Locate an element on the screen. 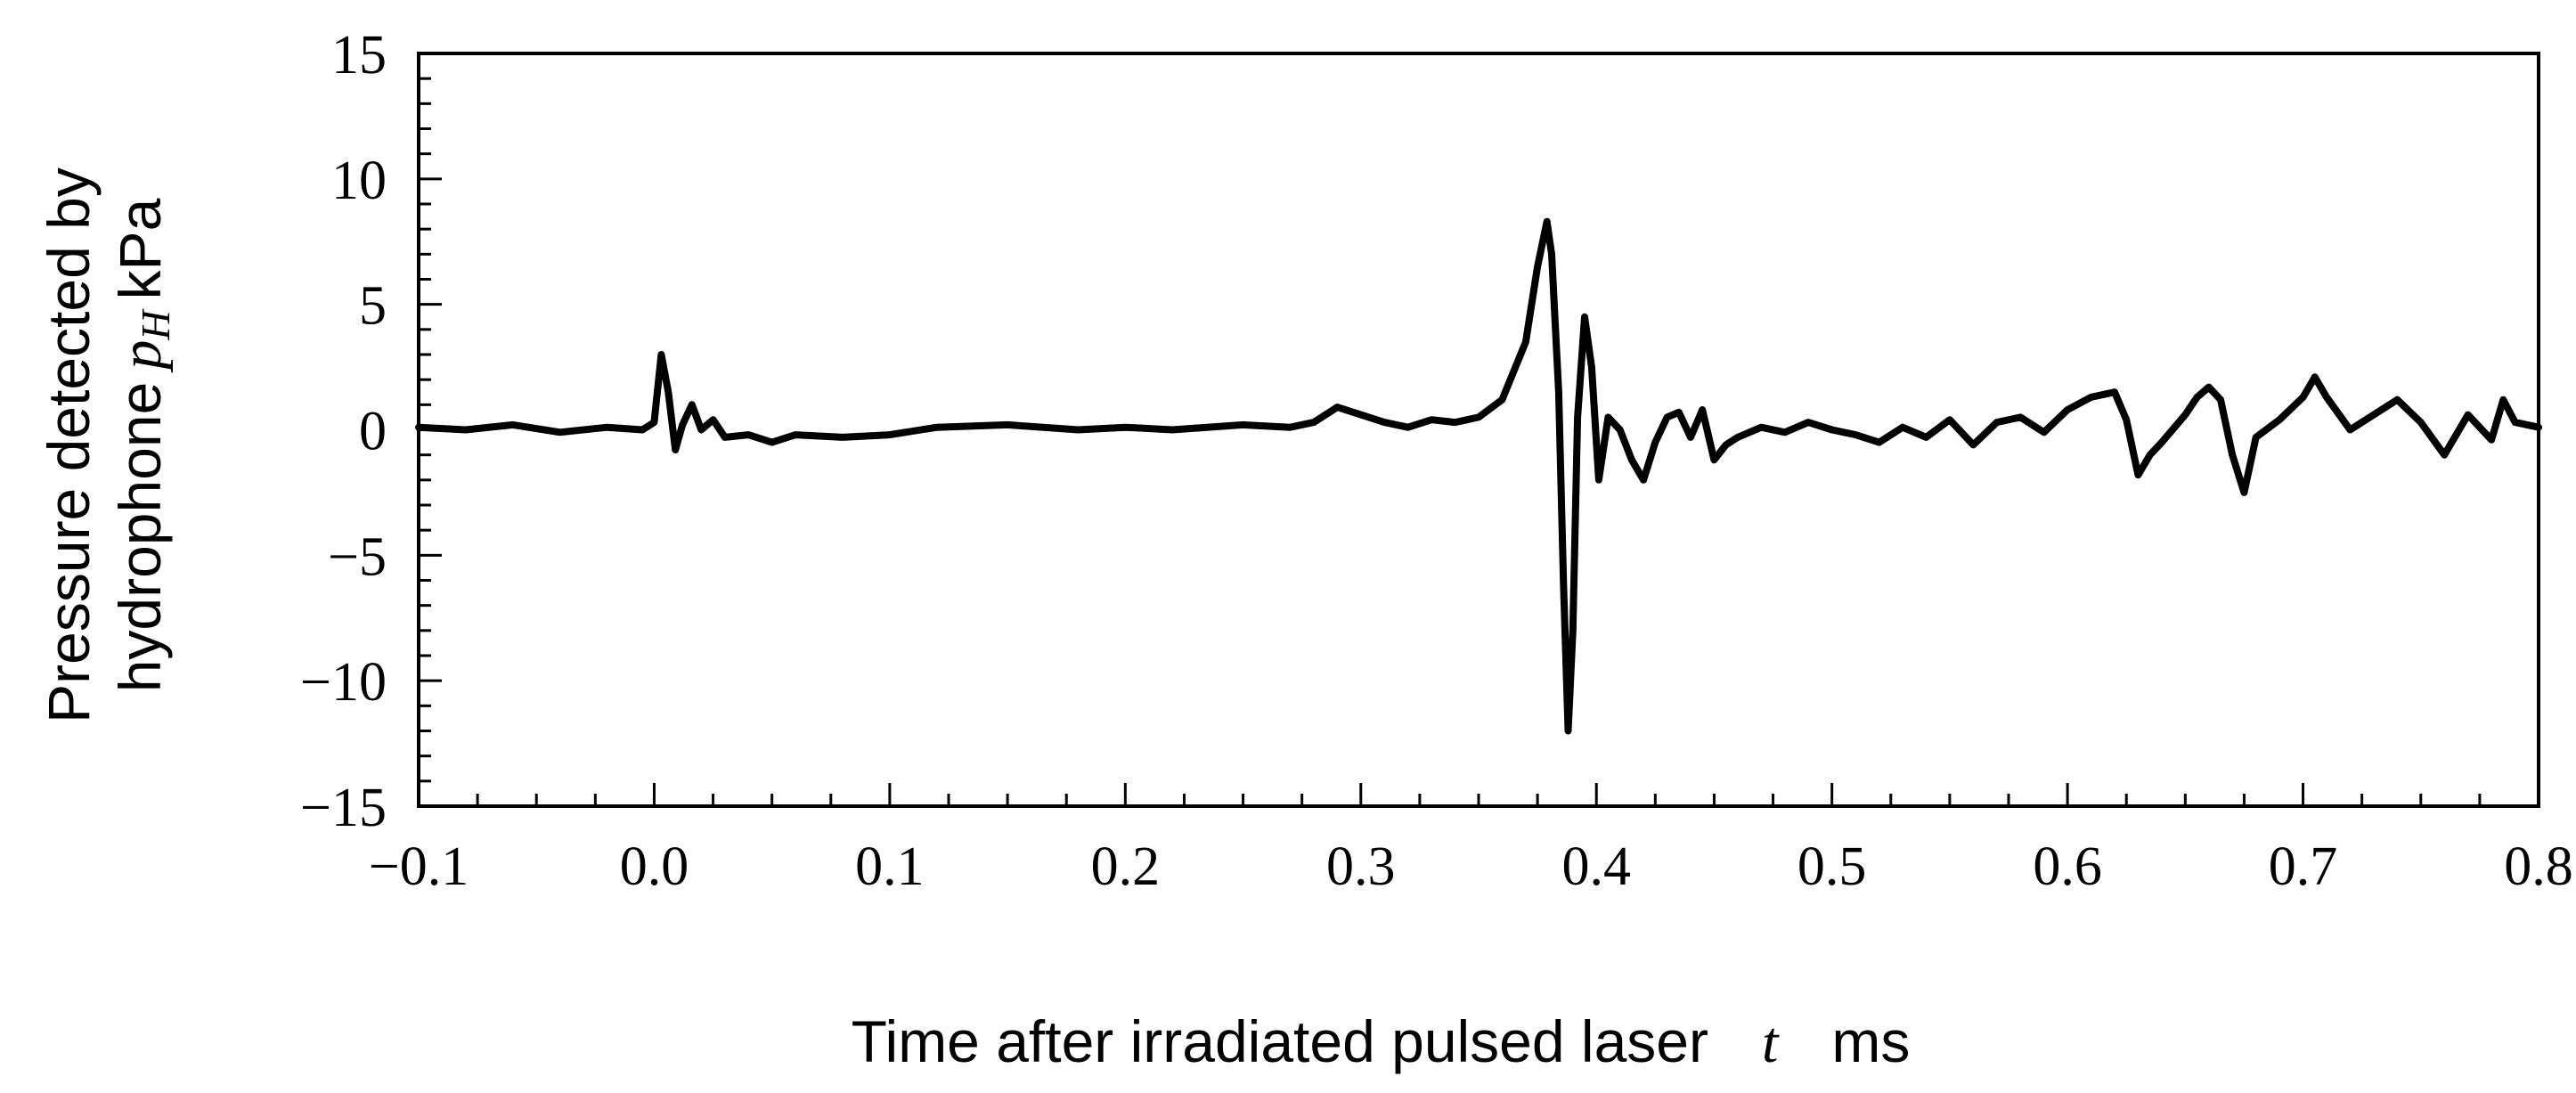 The image size is (2576, 1093). y-tick-label: 10 is located at coordinates (359, 181).